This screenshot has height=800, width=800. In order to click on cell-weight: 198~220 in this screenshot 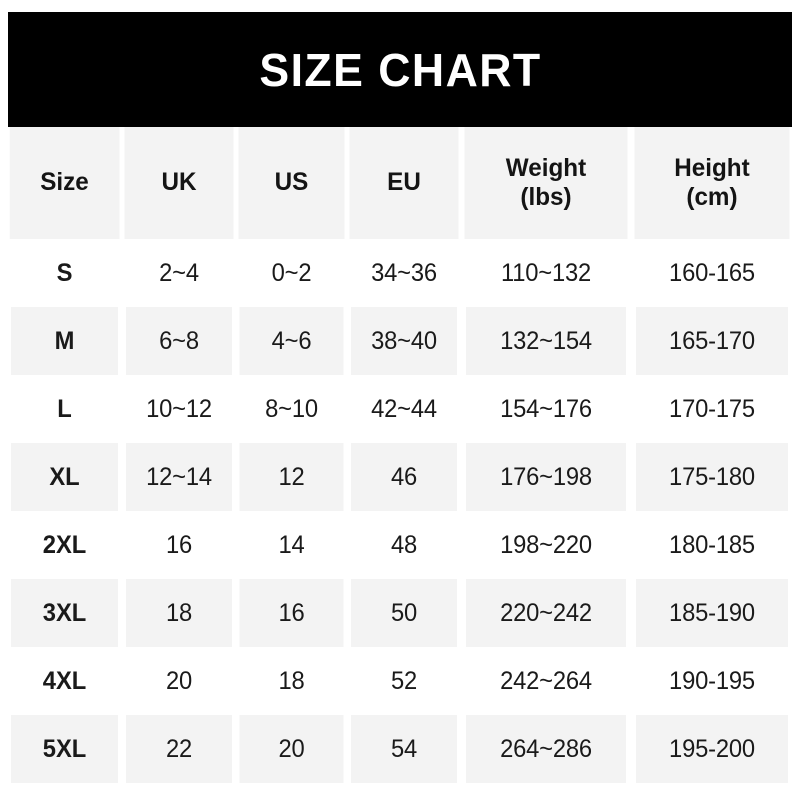, I will do `click(546, 545)`.